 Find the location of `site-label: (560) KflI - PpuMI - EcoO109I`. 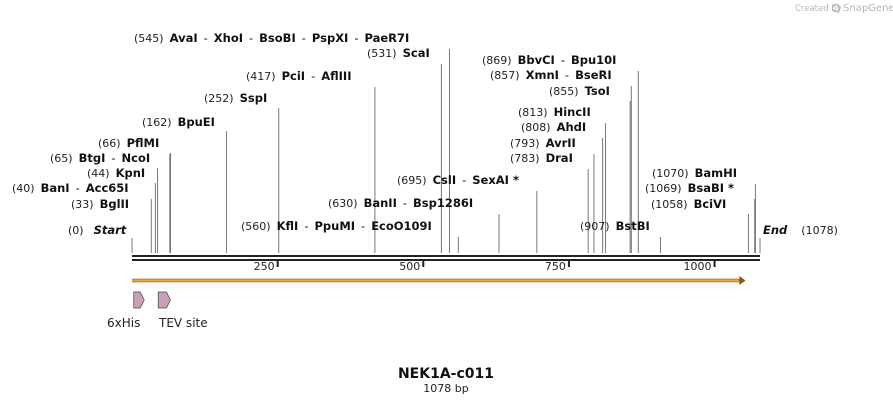

site-label: (560) KflI - PpuMI - EcoO109I is located at coordinates (336, 226).